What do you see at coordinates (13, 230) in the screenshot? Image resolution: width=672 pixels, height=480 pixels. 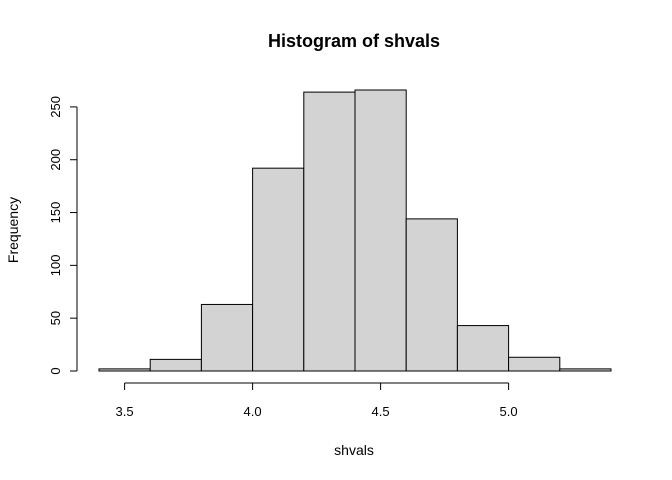 I see `y-axis-label: Frequency` at bounding box center [13, 230].